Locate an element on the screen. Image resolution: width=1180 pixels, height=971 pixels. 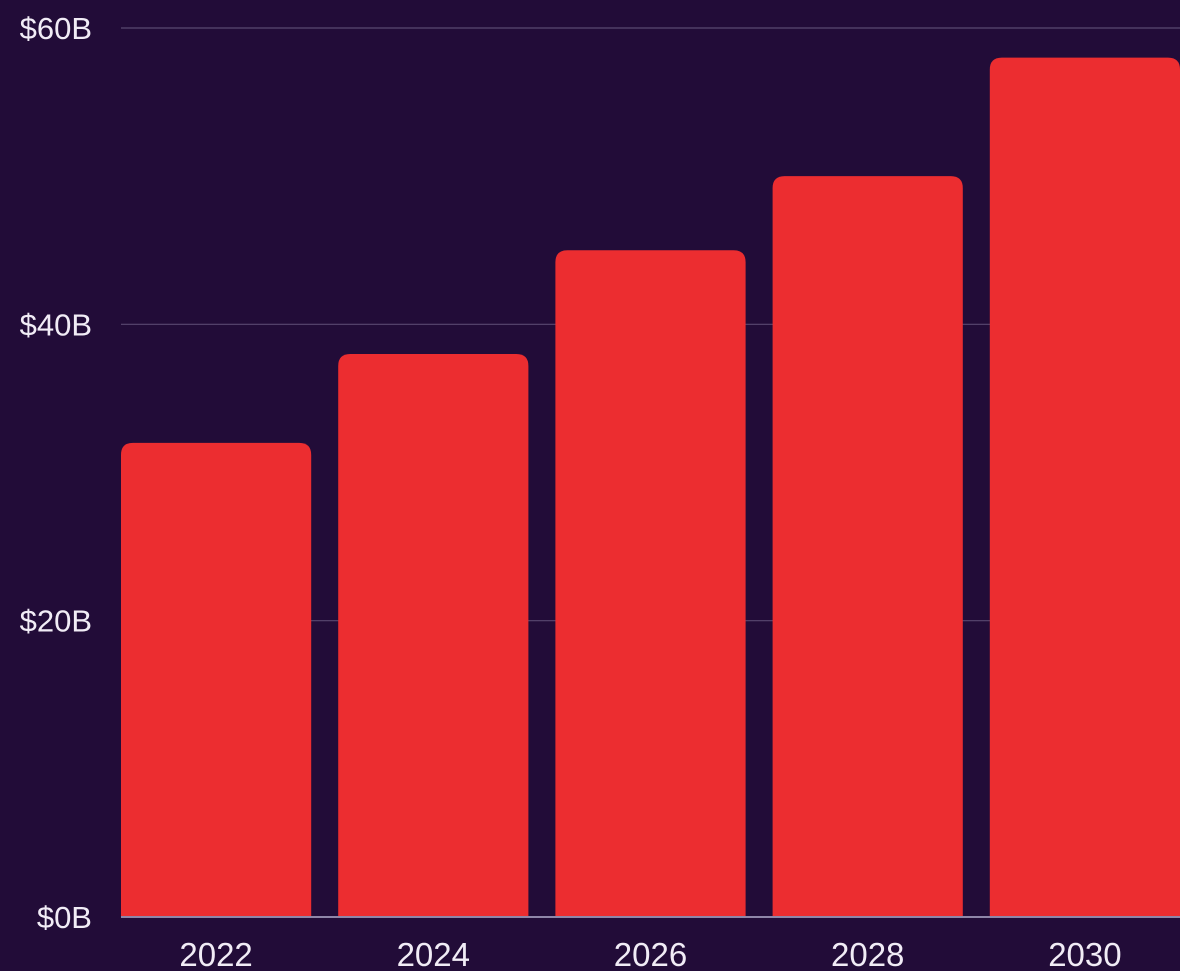
y-tick-label: $20B is located at coordinates (56, 621).